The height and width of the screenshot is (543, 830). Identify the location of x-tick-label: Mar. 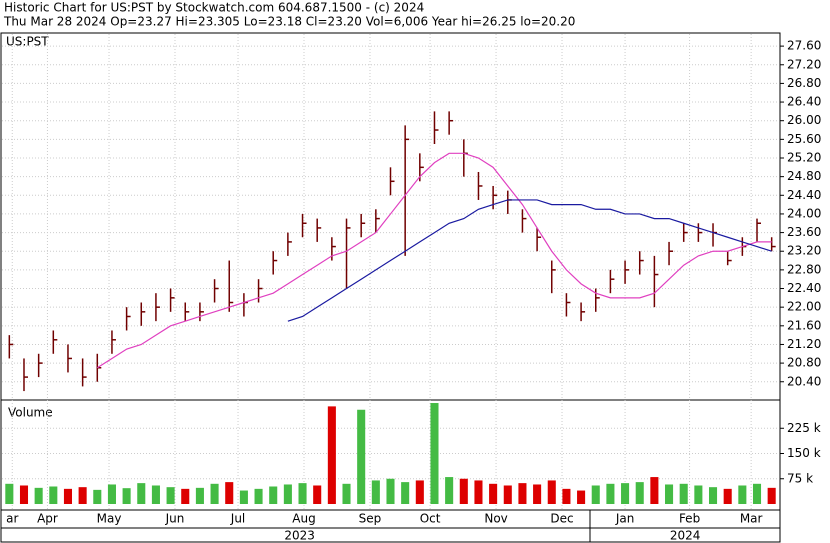
(751, 519).